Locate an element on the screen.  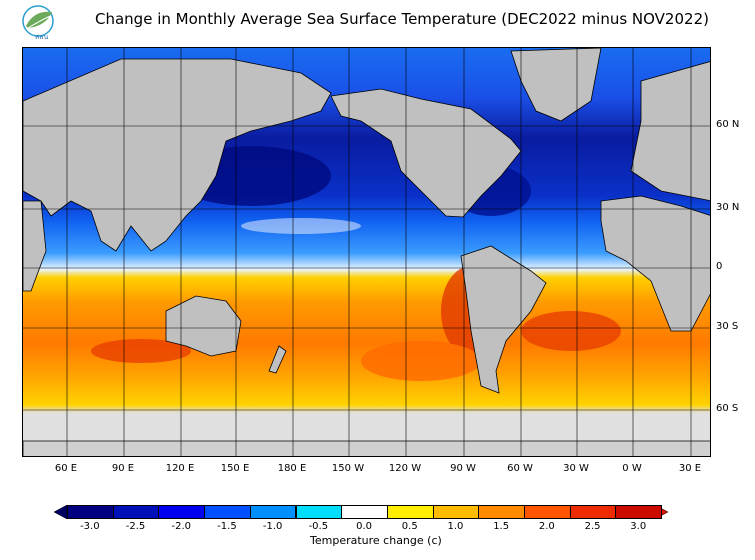
lat-label: 60 N is located at coordinates (728, 124).